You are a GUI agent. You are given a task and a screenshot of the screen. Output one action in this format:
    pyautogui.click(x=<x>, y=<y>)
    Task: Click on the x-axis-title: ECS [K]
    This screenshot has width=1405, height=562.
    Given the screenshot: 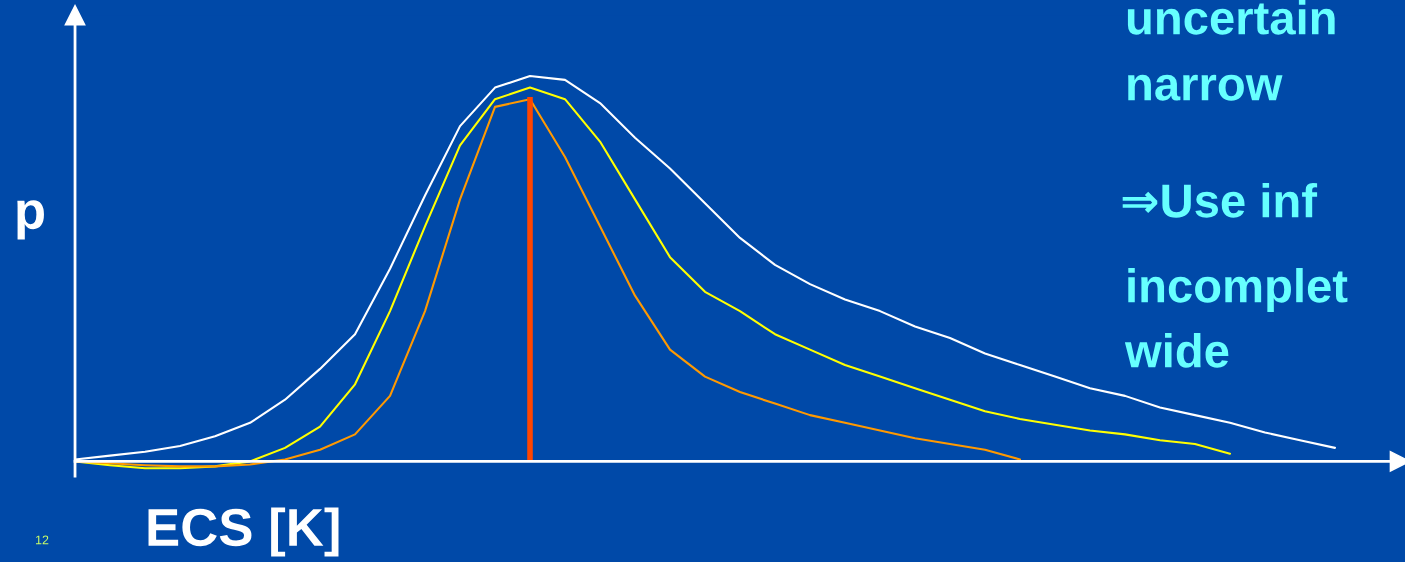 What is the action you would take?
    pyautogui.click(x=243, y=532)
    